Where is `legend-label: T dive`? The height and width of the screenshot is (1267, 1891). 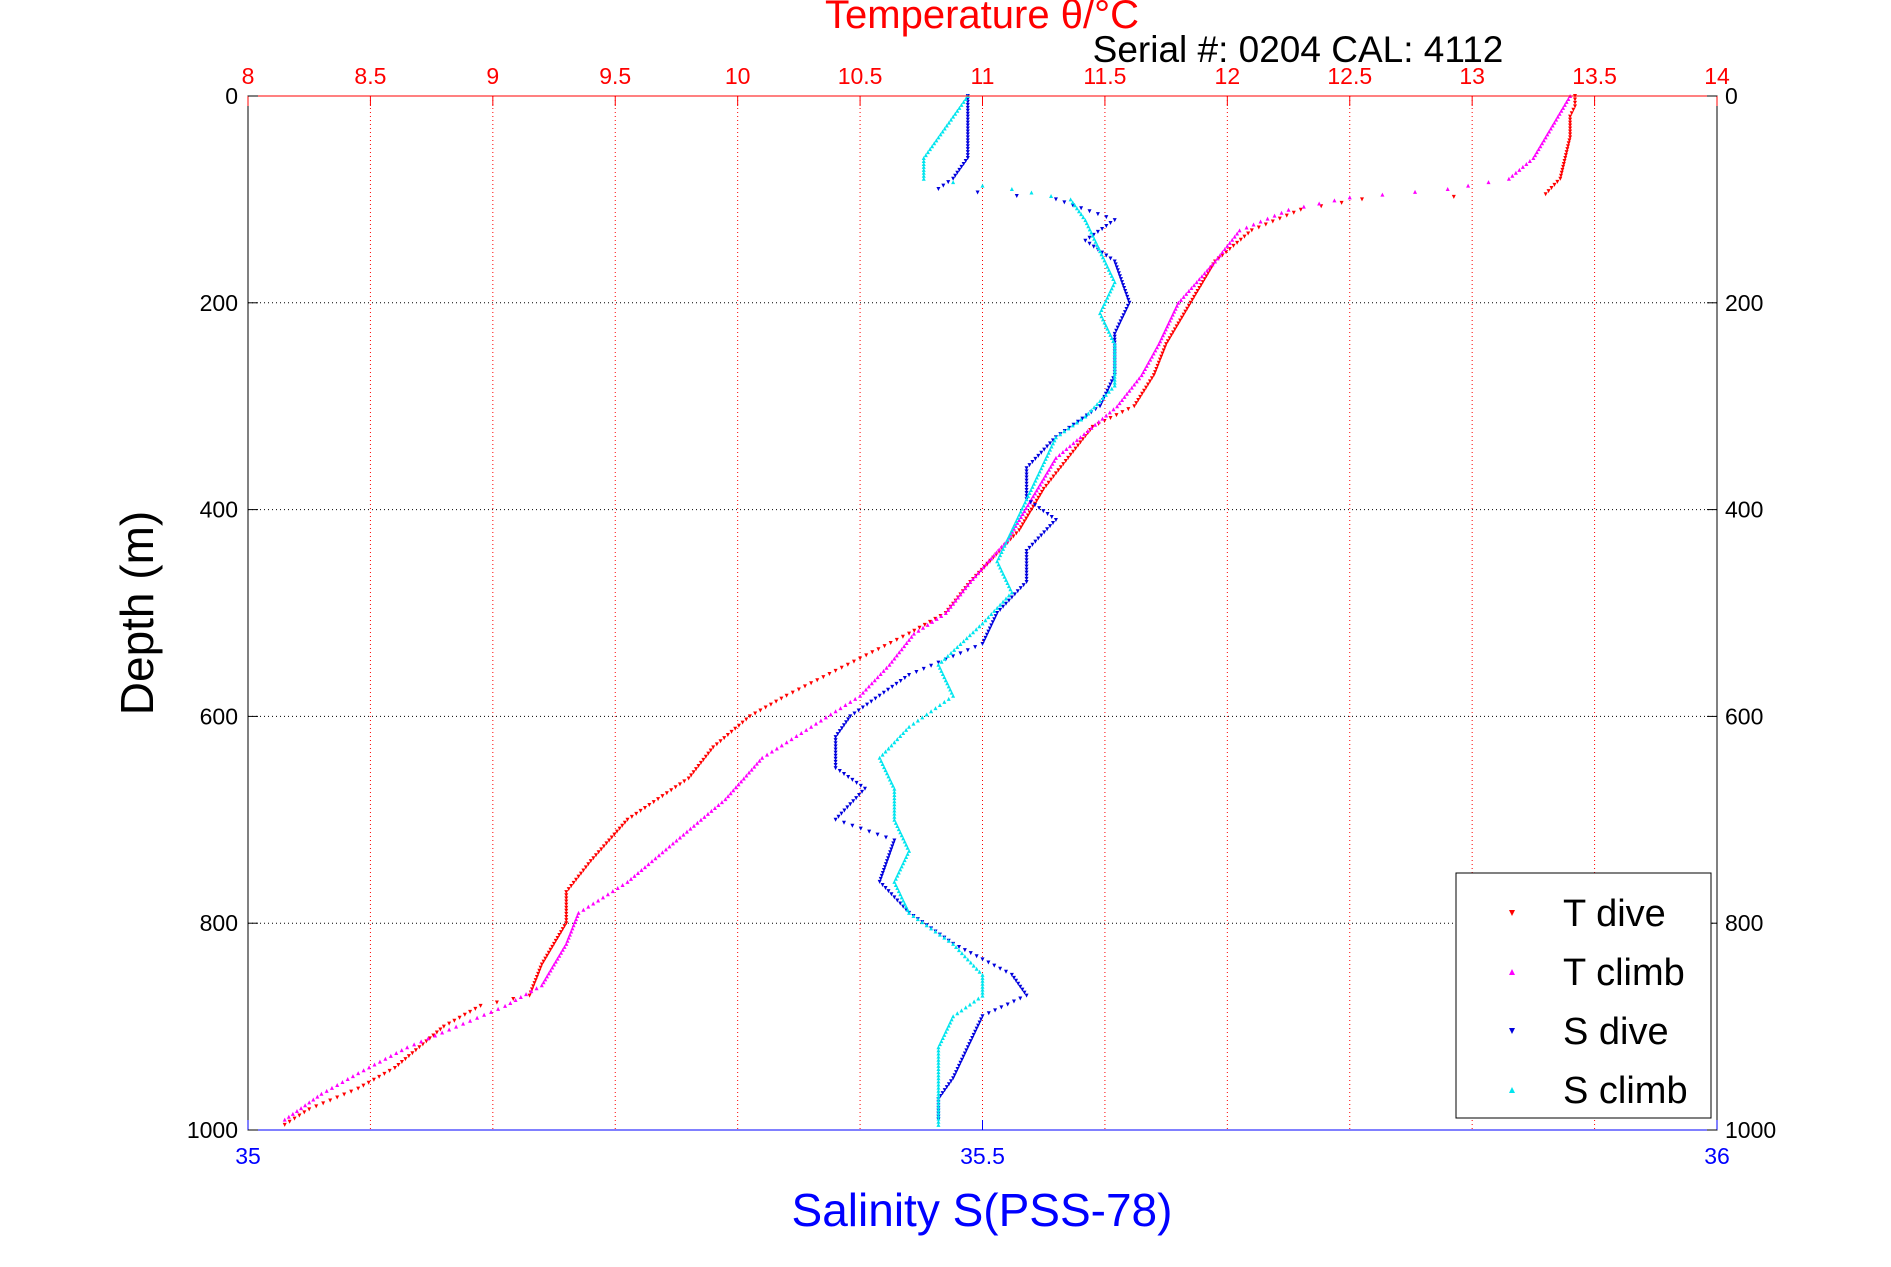
legend-label: T dive is located at coordinates (1614, 914).